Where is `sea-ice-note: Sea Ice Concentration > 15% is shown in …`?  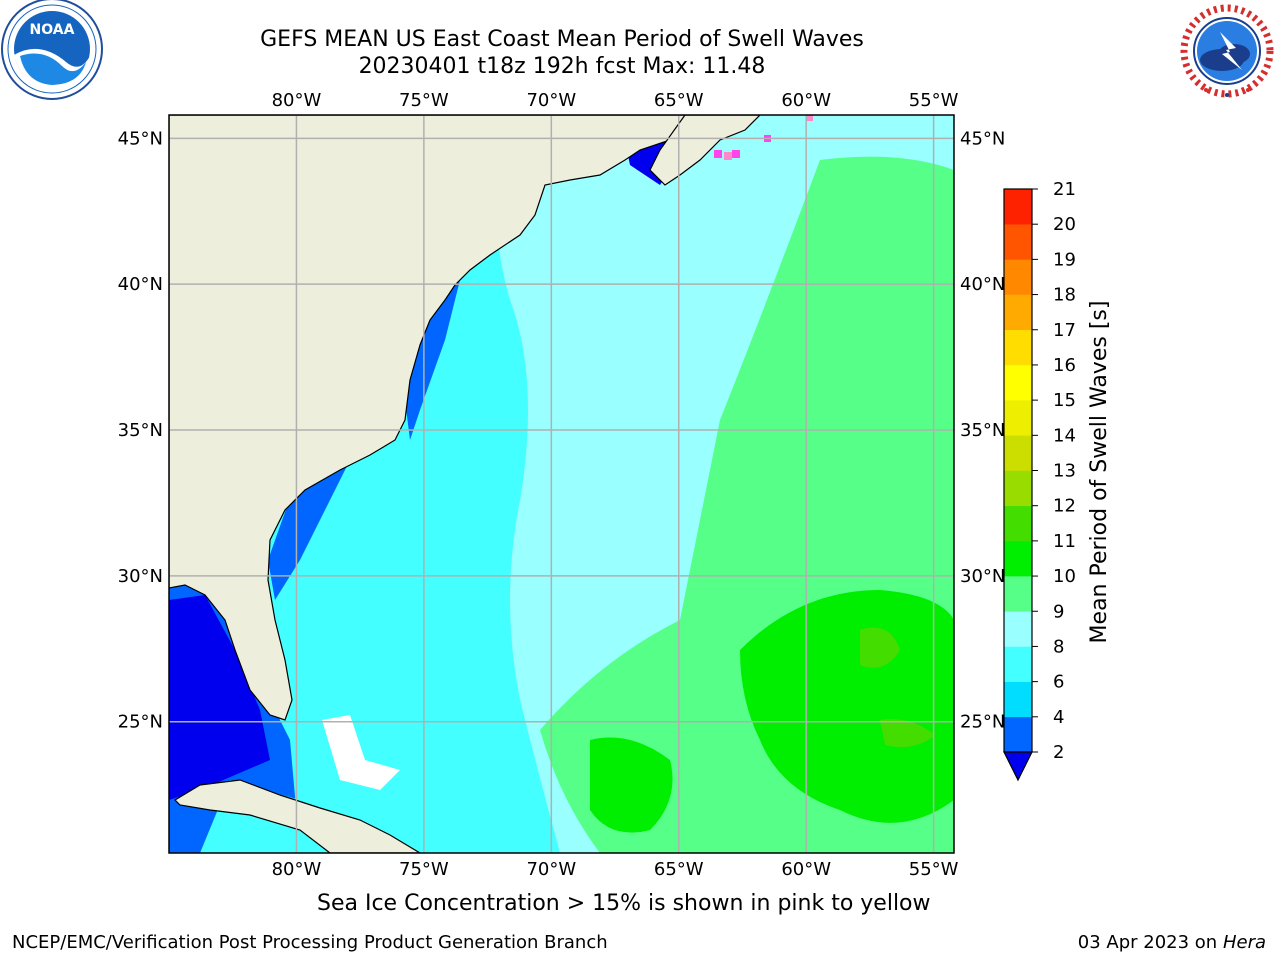
sea-ice-note: Sea Ice Concentration > 15% is shown in … is located at coordinates (624, 903).